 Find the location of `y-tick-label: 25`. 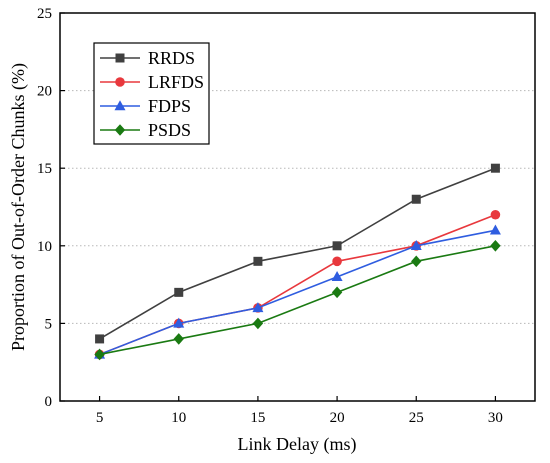

y-tick-label: 25 is located at coordinates (44, 14).